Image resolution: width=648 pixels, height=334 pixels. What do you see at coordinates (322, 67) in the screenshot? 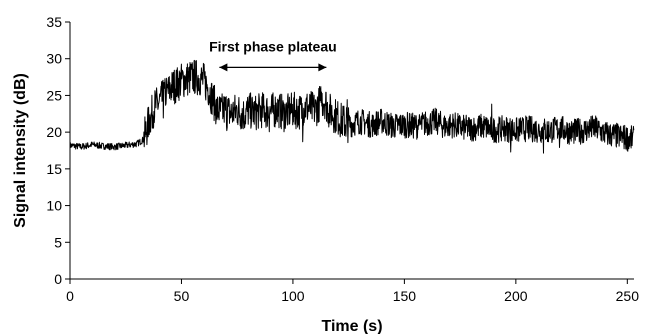
I see `arrow-head-right` at bounding box center [322, 67].